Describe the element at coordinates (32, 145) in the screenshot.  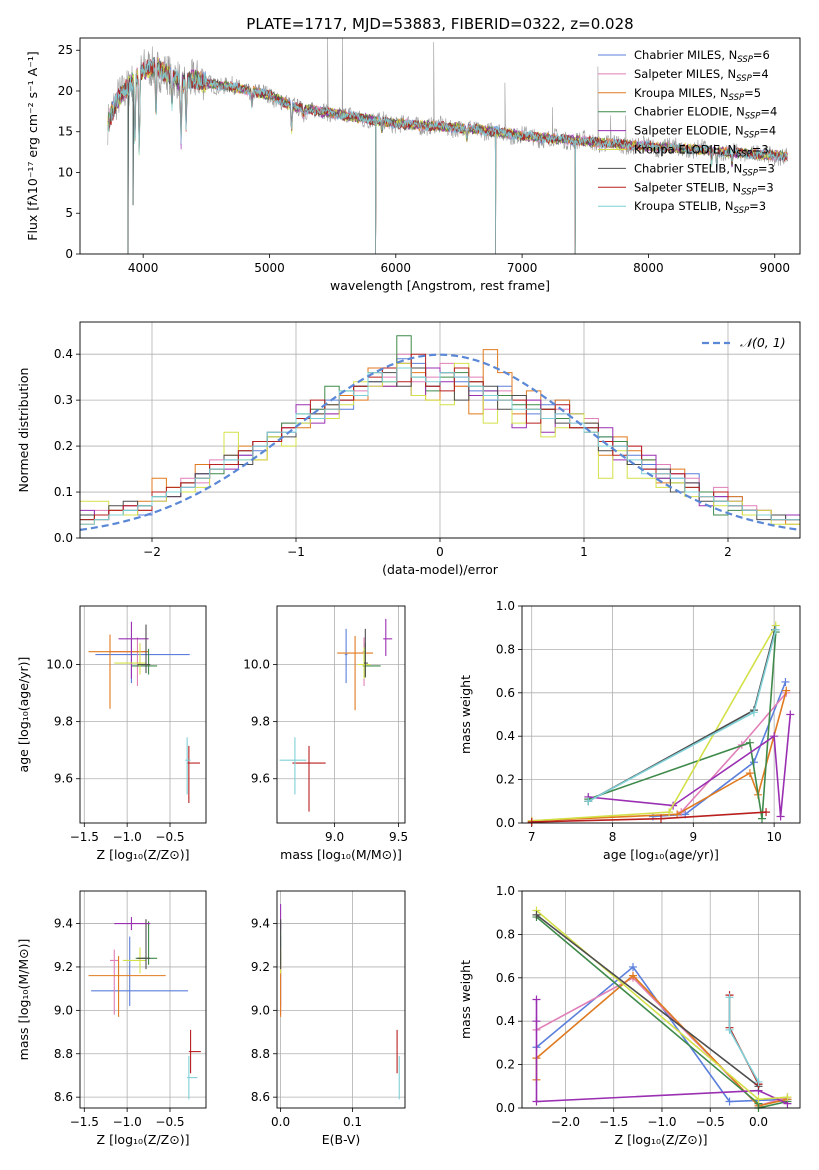
I see `spectrum-ylabel: Flux [fλ10⁻¹⁷ erg cm⁻² s⁻¹ A⁻¹]` at that location.